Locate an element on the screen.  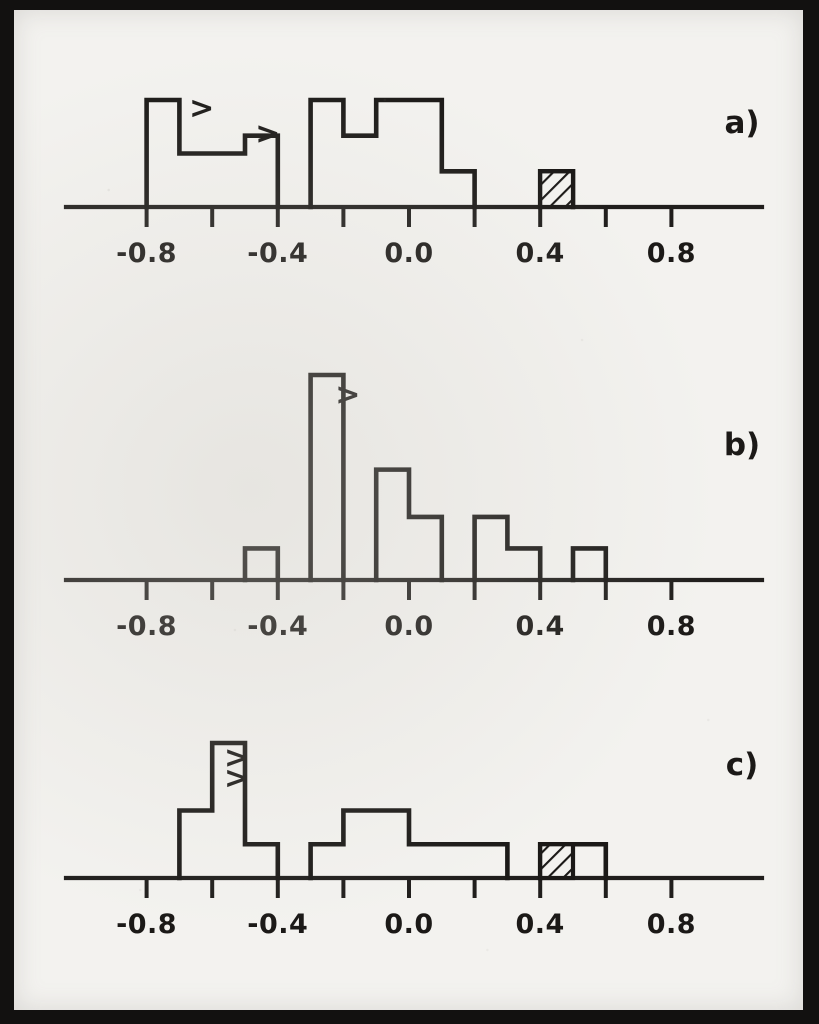
panel-b-label: b) is located at coordinates (742, 445).